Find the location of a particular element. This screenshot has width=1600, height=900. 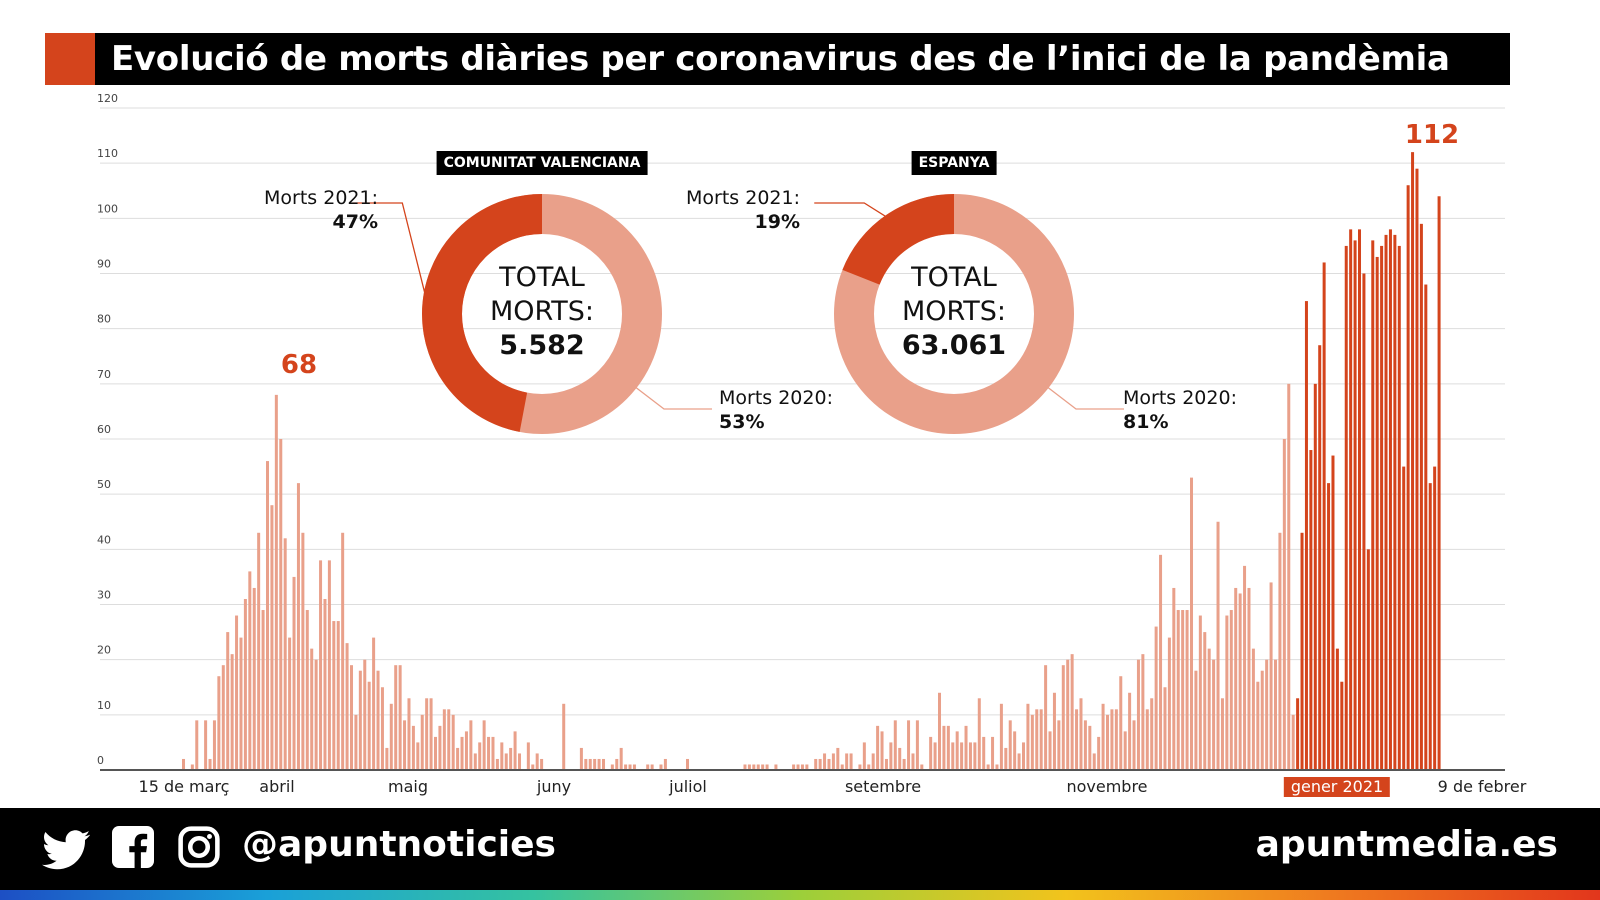

donut-center-espanya: TOTAL MORTS: 63.061 is located at coordinates (954, 312).